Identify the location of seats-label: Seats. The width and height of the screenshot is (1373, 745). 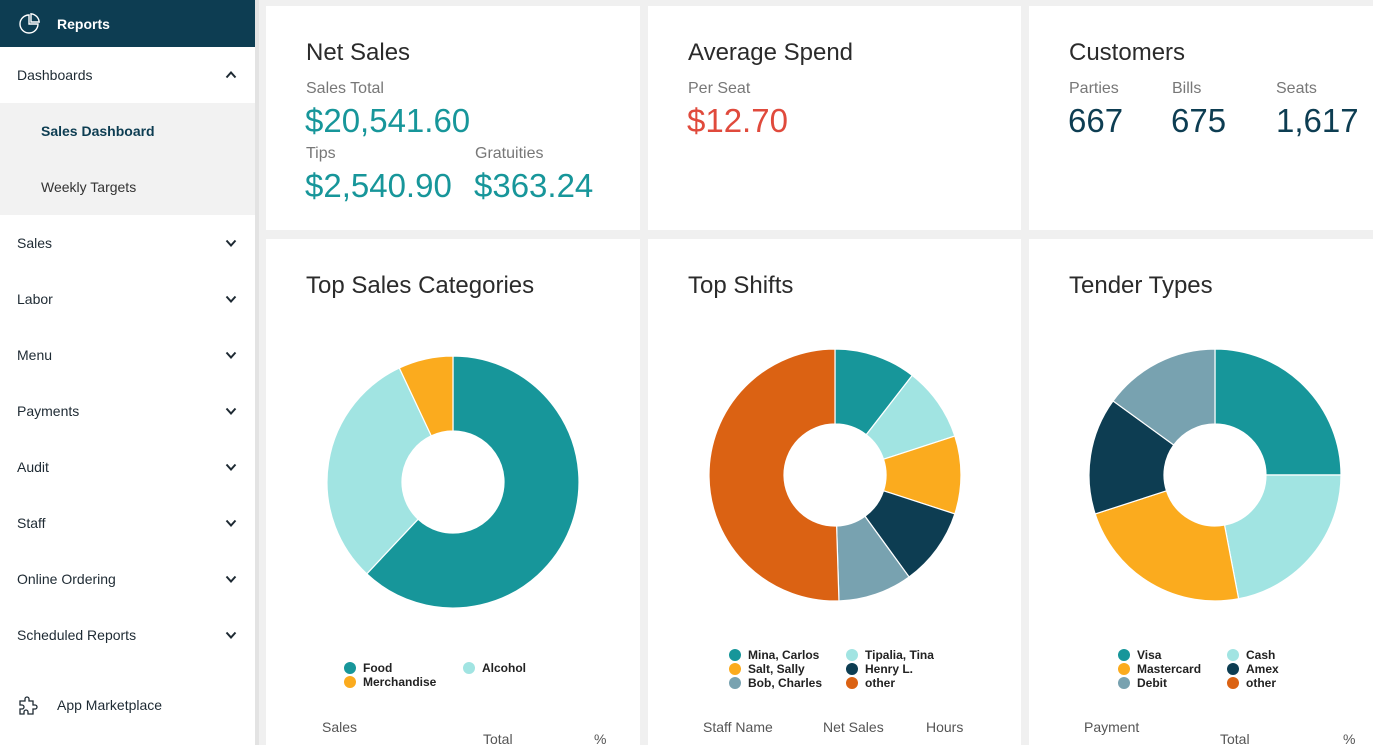
(1296, 88).